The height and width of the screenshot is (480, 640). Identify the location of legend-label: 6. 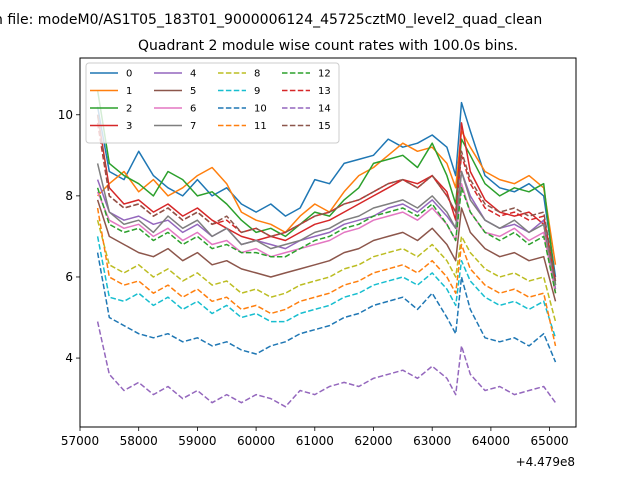
(193, 109).